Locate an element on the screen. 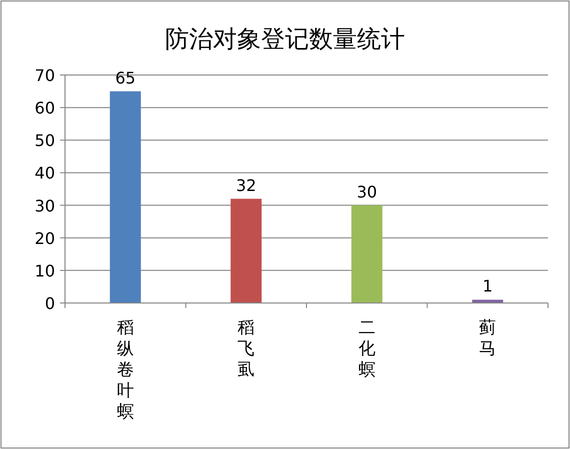  data-label: 65 is located at coordinates (125, 78).